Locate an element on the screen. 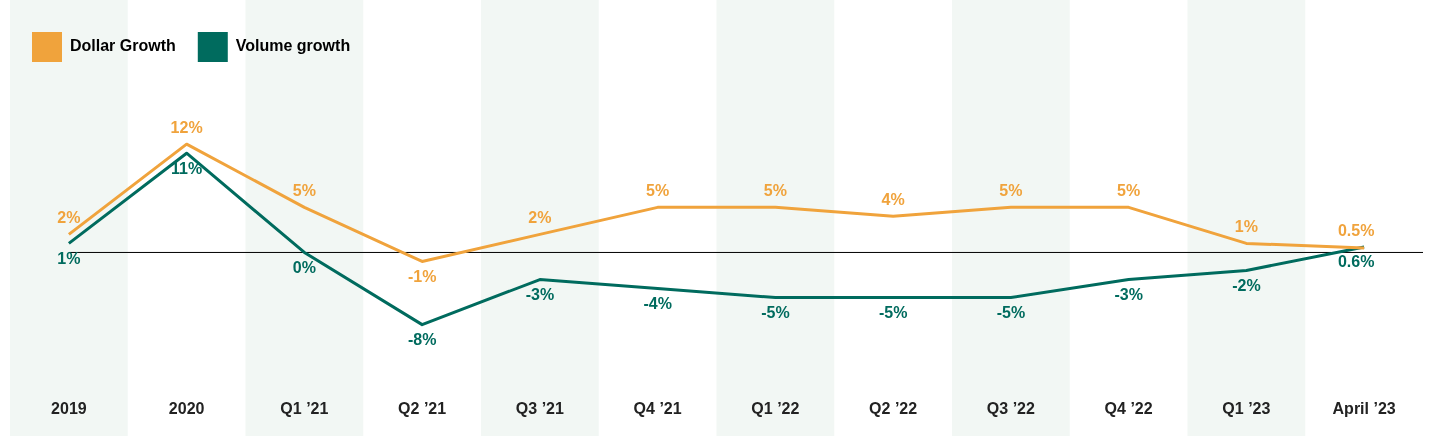  x-tick-label: April ’23 is located at coordinates (1364, 408).